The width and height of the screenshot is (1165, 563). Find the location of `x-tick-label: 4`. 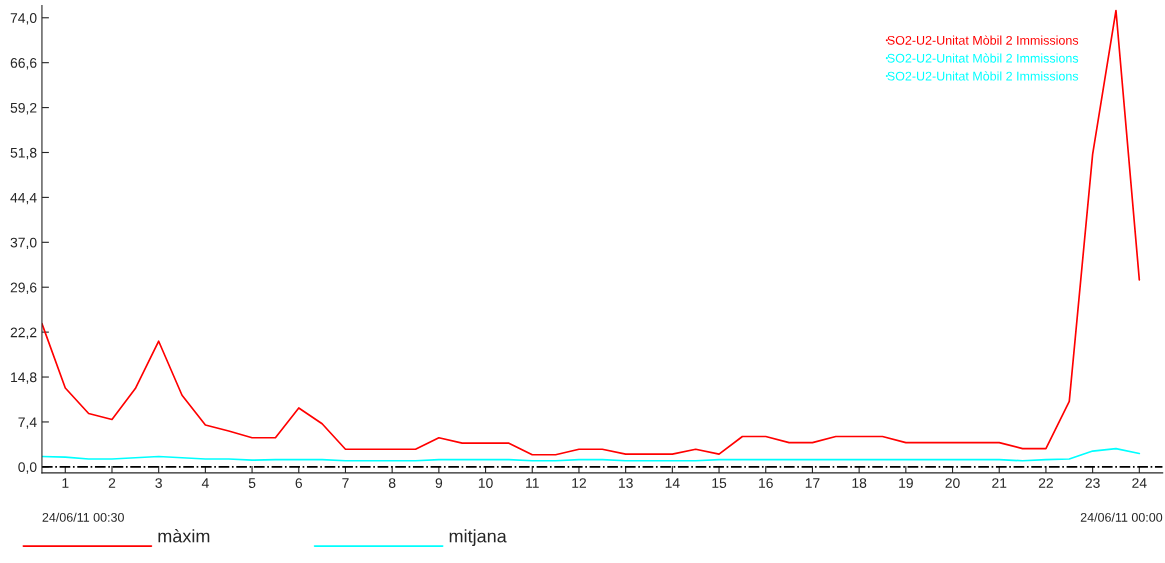

x-tick-label: 4 is located at coordinates (205, 483).